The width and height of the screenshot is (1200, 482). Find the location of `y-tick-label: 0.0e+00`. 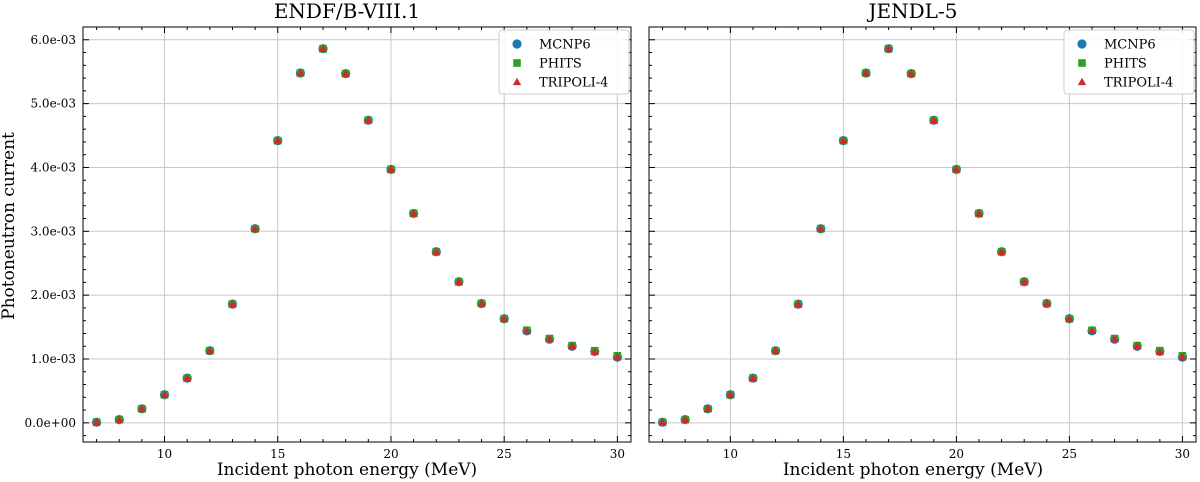

y-tick-label: 0.0e+00 is located at coordinates (50, 423).